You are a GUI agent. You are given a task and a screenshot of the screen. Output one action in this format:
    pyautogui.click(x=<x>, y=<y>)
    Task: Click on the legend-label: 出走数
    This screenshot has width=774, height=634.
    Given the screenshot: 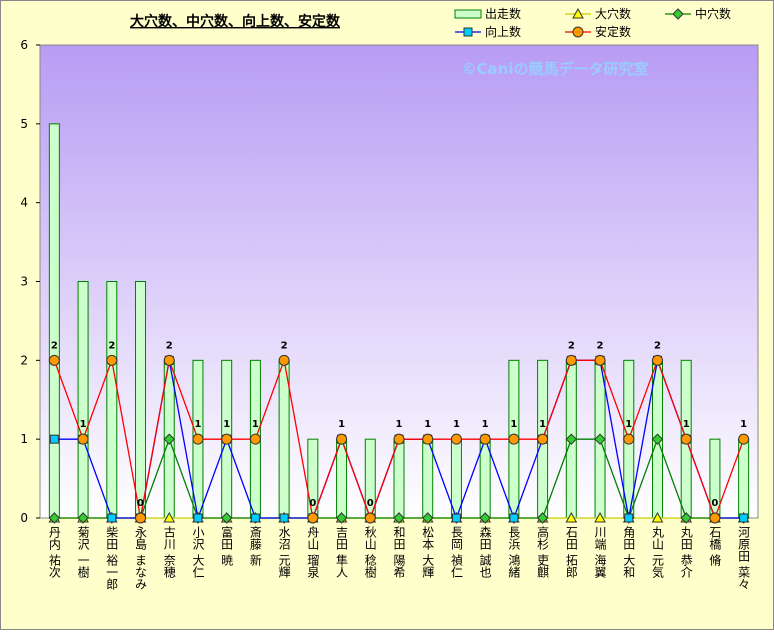 What is the action you would take?
    pyautogui.click(x=503, y=13)
    